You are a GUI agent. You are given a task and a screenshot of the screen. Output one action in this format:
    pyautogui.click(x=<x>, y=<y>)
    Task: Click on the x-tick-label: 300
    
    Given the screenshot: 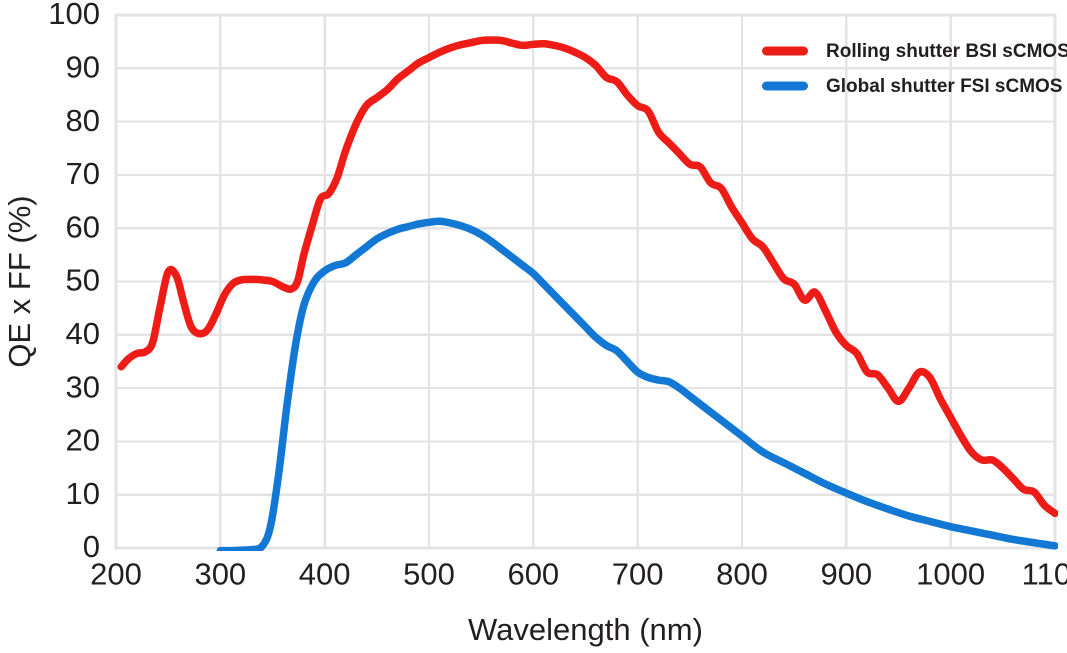 What is the action you would take?
    pyautogui.click(x=220, y=573)
    